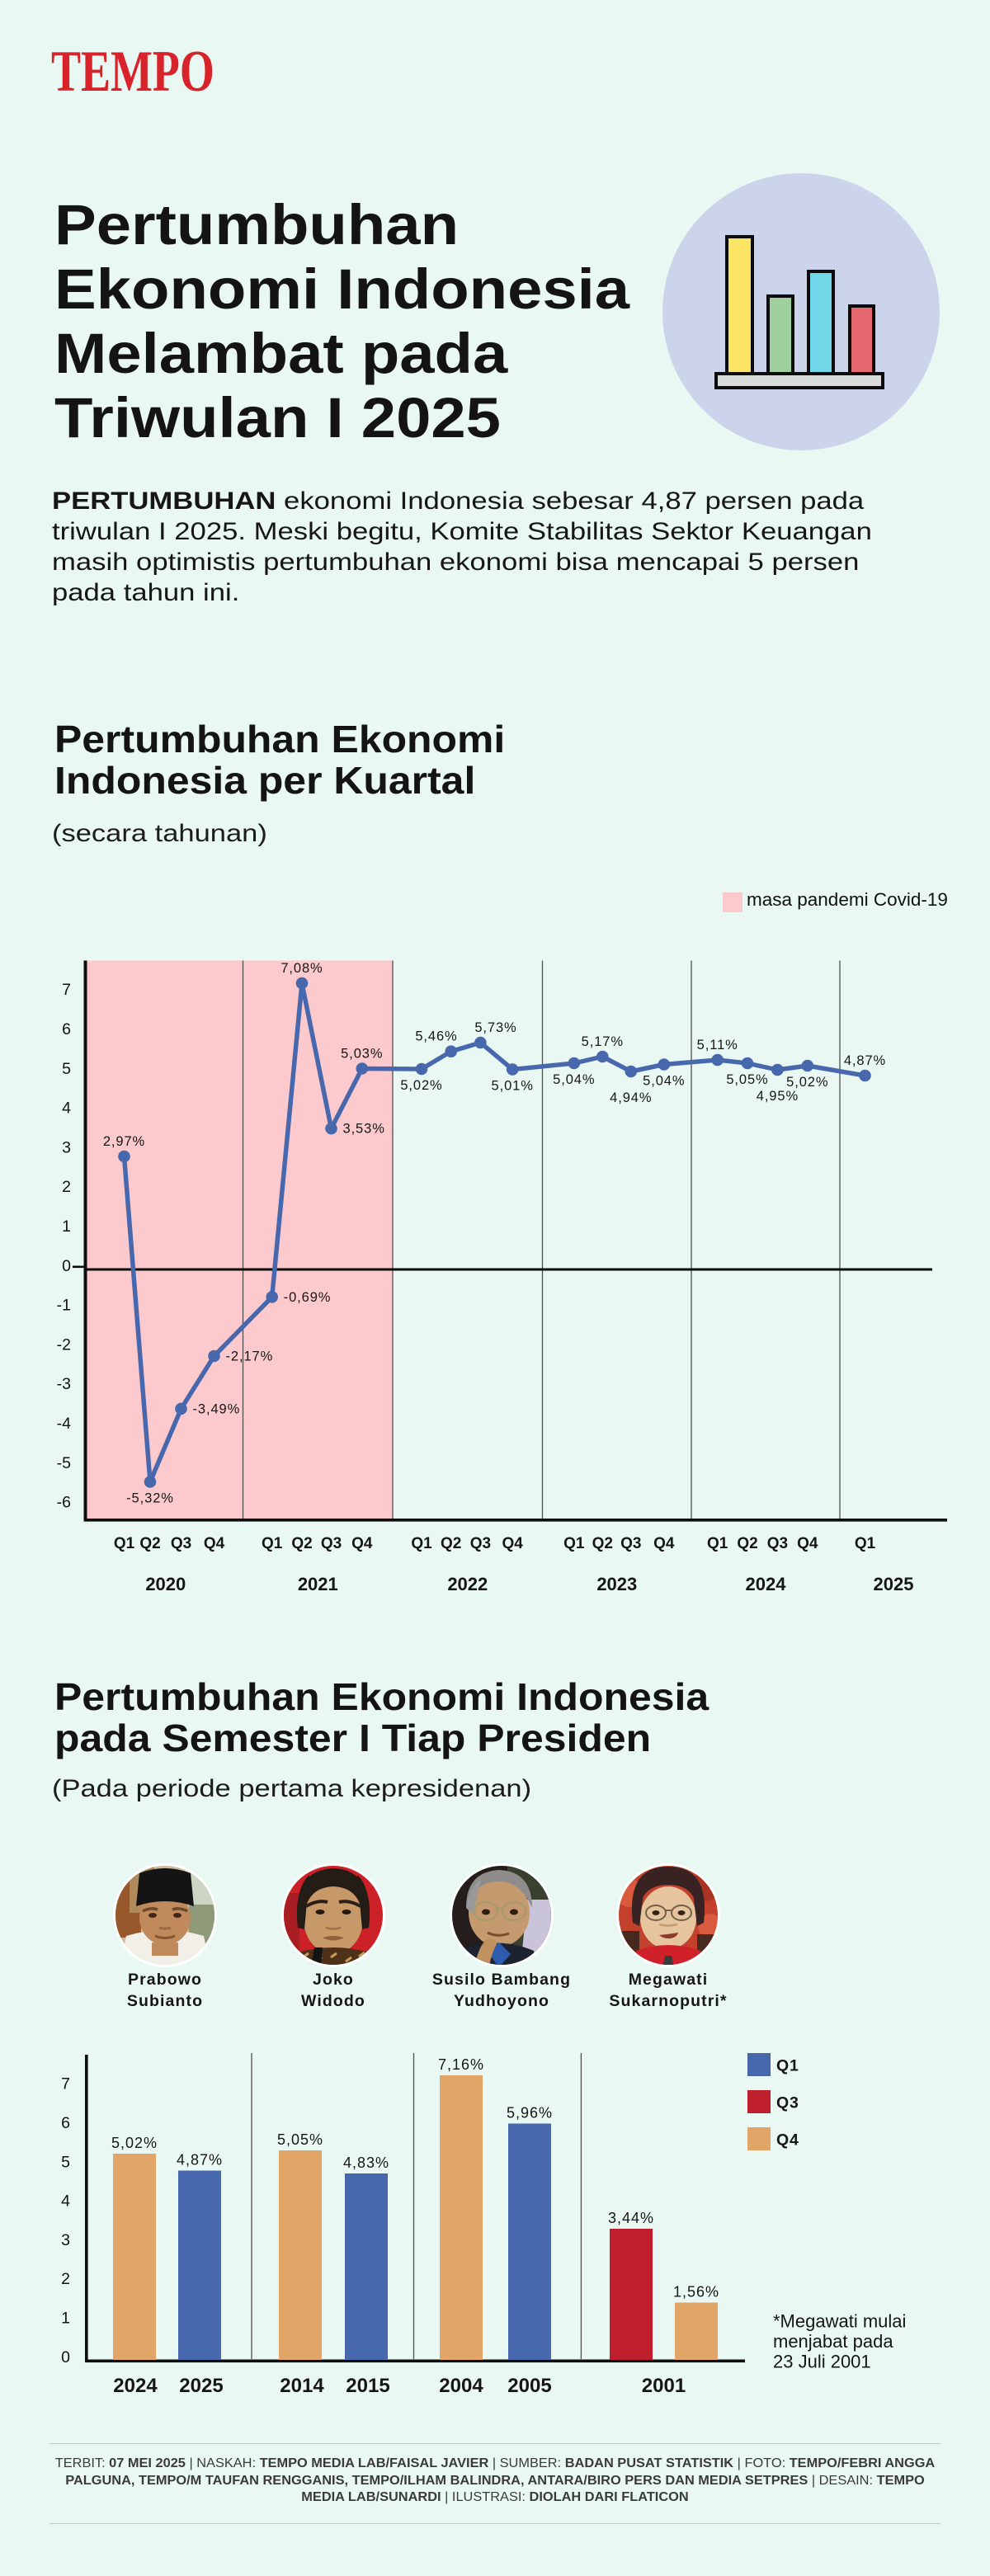  What do you see at coordinates (64, 1463) in the screenshot?
I see `svg-text: -5` at bounding box center [64, 1463].